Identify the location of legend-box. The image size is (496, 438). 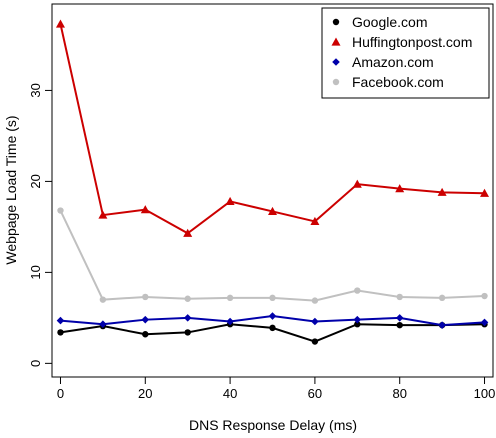
(405, 53).